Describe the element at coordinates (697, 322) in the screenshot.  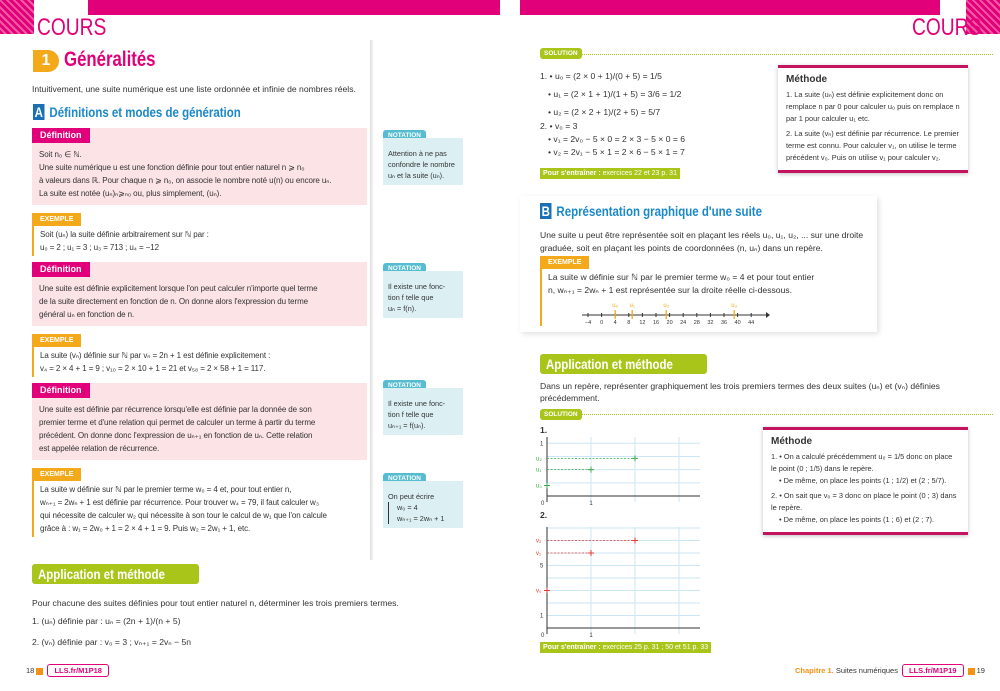
I see `tick-label: 28` at that location.